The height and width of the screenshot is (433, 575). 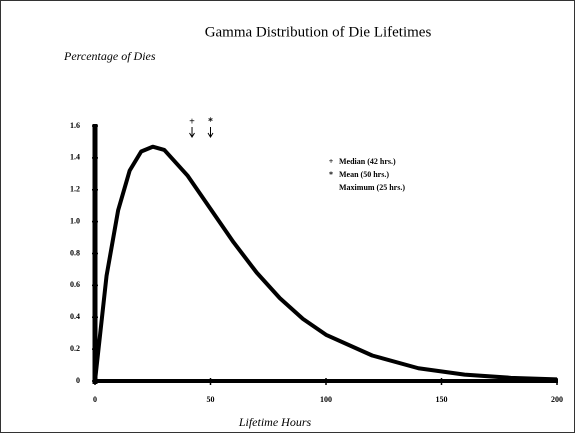 I want to click on x-tick-label: 50, so click(x=211, y=399).